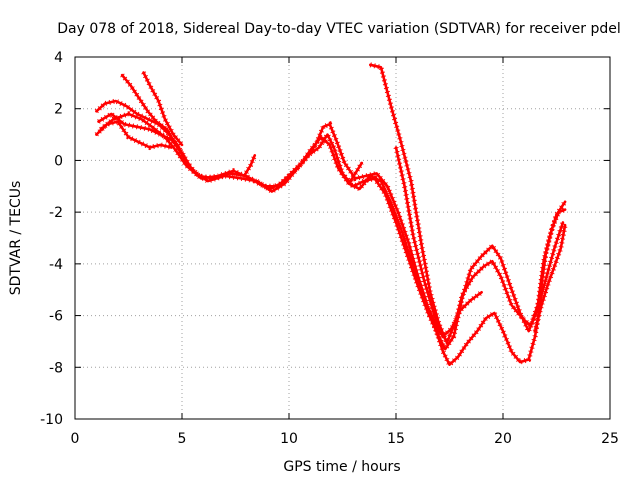 This screenshot has width=640, height=480. What do you see at coordinates (16, 238) in the screenshot?
I see `y-axis-label: SDTVAR / TECUs` at bounding box center [16, 238].